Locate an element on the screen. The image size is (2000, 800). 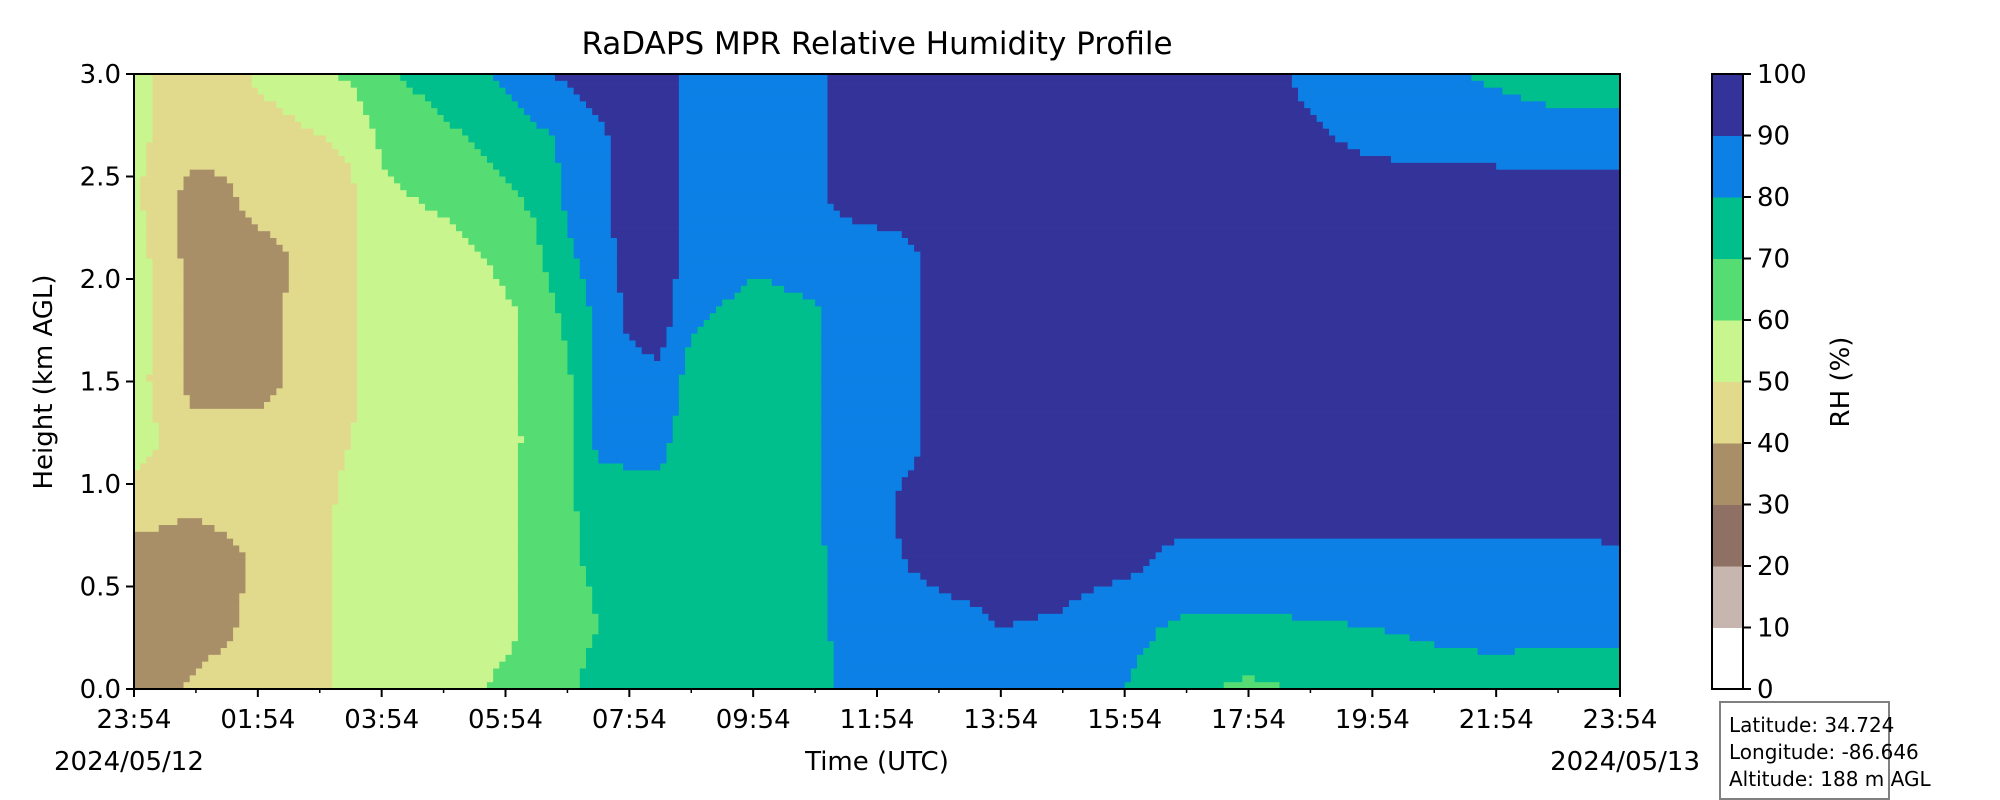
colorbar-label: RH (%) is located at coordinates (1841, 382).